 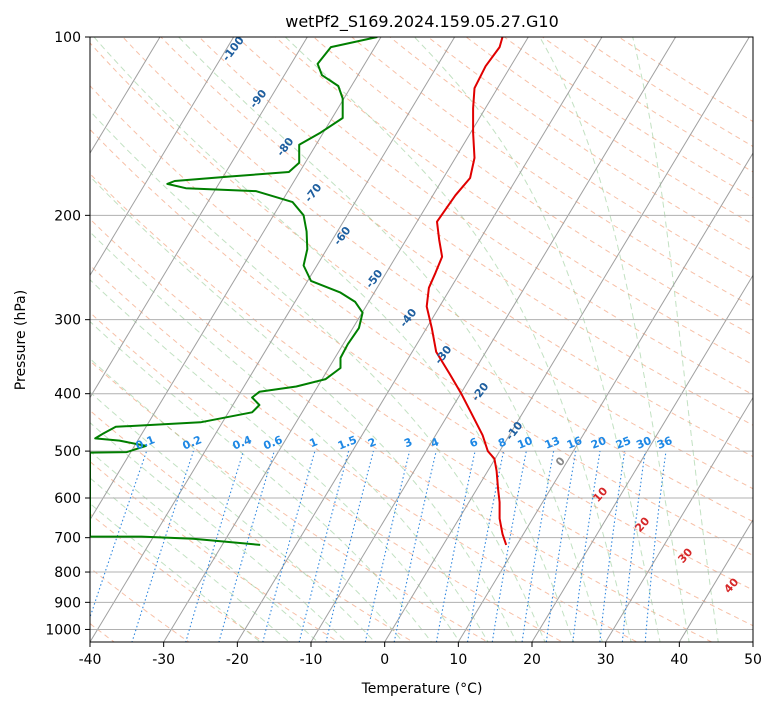 I want to click on mixing-ratio-label: 20, so click(x=598, y=443).